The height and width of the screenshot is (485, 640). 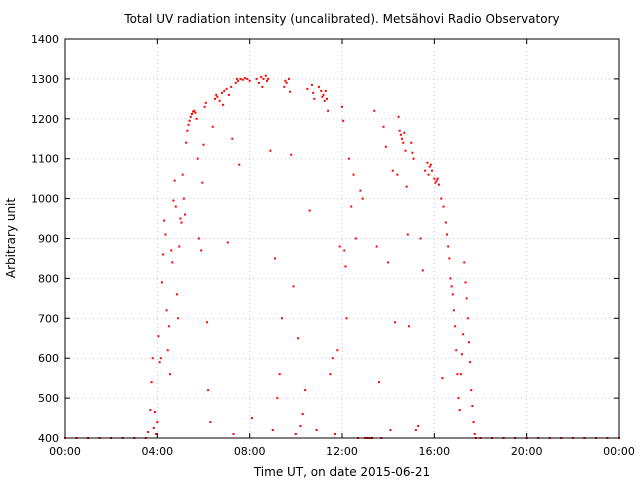 I want to click on y-tick-label: 1100, so click(x=45, y=159).